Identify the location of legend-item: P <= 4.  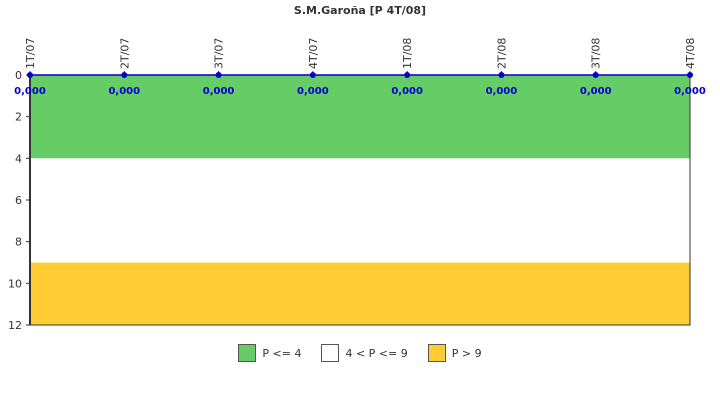
(269, 353).